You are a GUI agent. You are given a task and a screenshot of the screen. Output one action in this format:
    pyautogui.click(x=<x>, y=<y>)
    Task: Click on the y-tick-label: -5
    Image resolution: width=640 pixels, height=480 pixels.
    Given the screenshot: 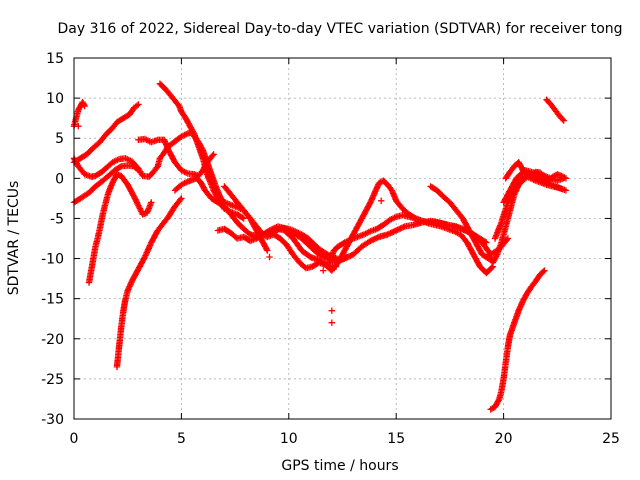 What is the action you would take?
    pyautogui.click(x=57, y=219)
    